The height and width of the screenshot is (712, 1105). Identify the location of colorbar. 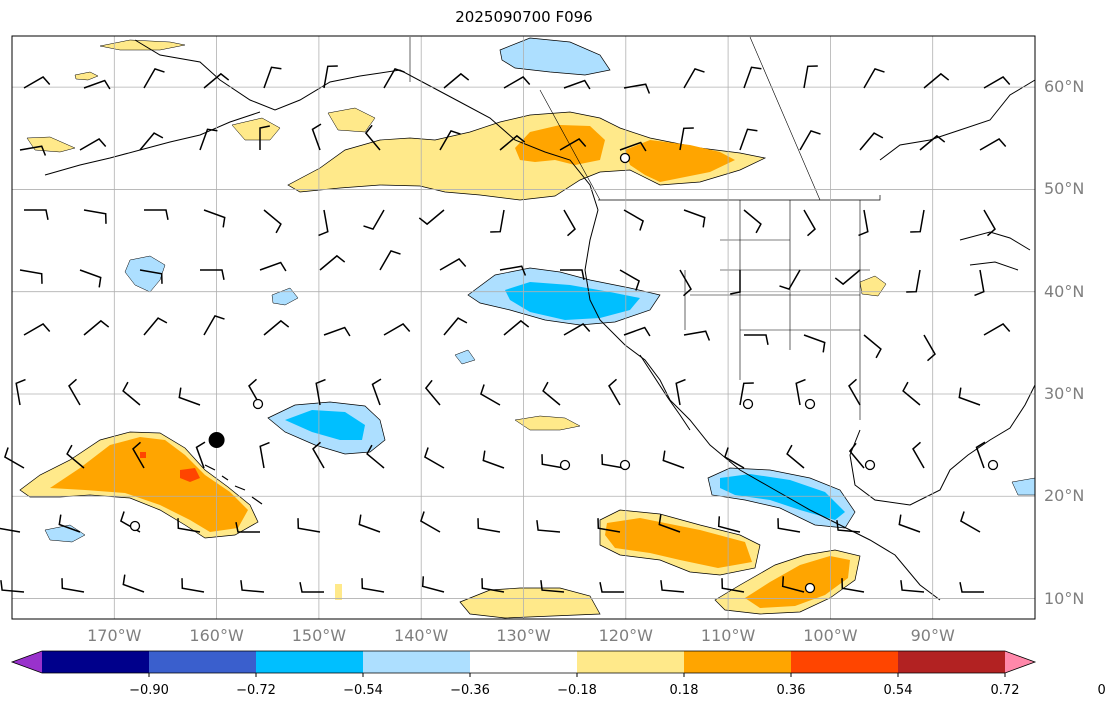
(523, 663).